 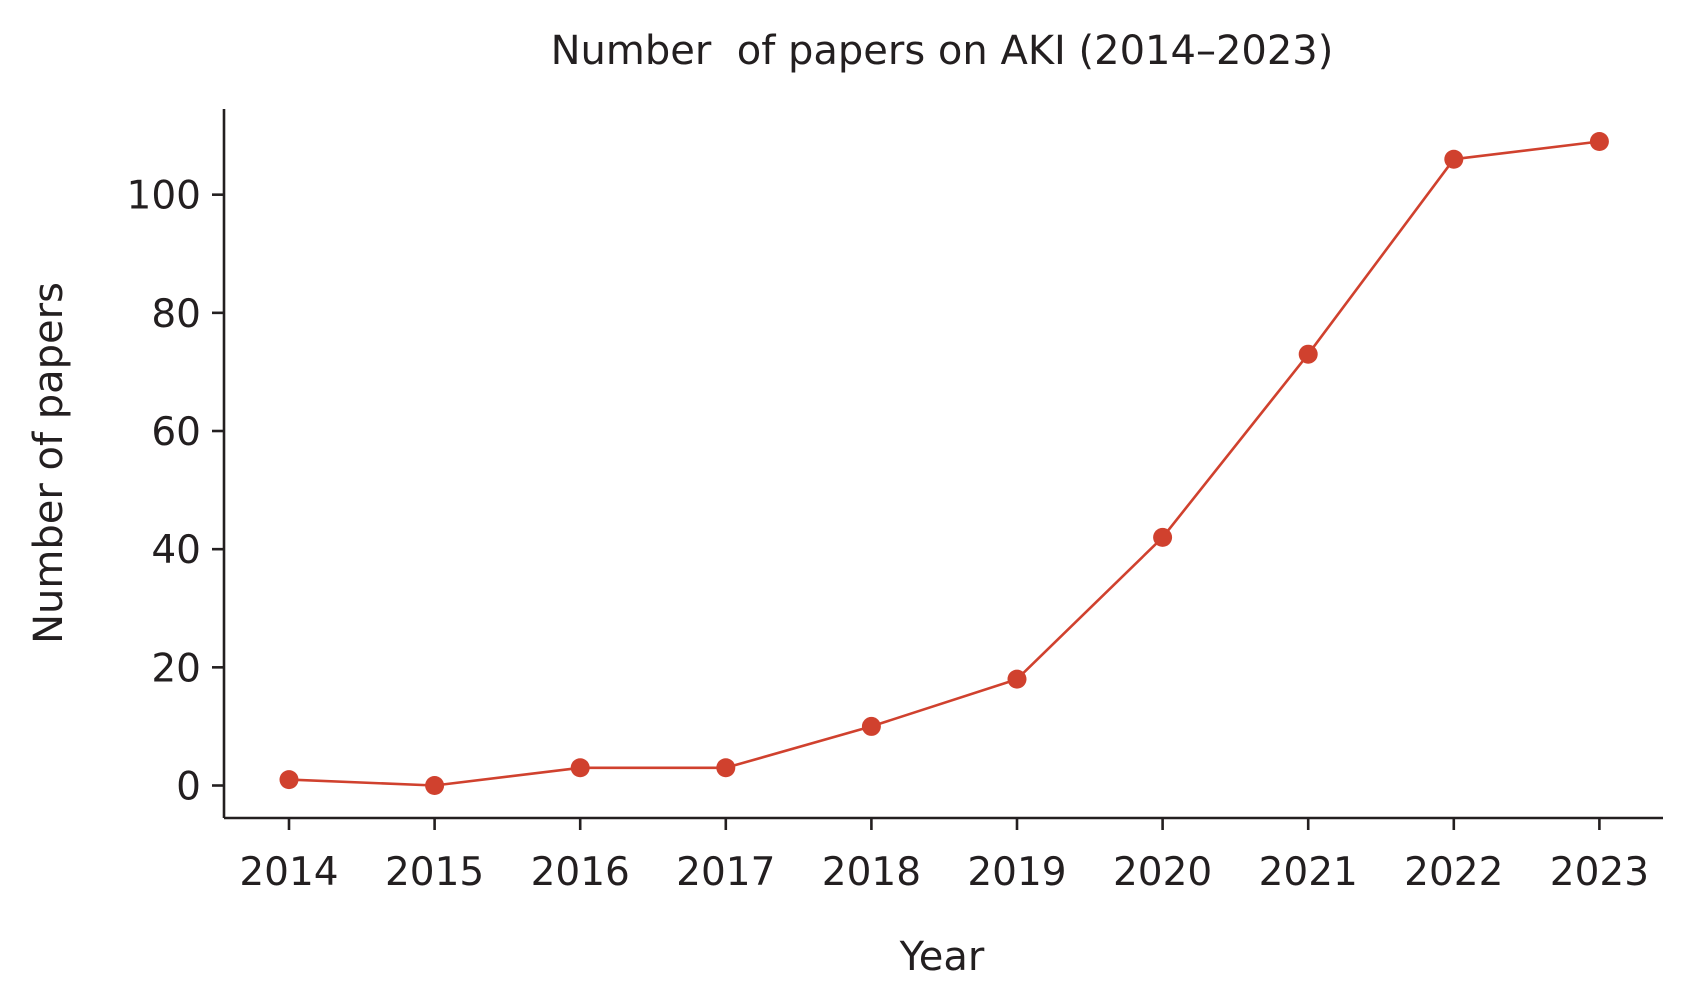 I want to click on x-axis-label: Year, so click(x=942, y=957).